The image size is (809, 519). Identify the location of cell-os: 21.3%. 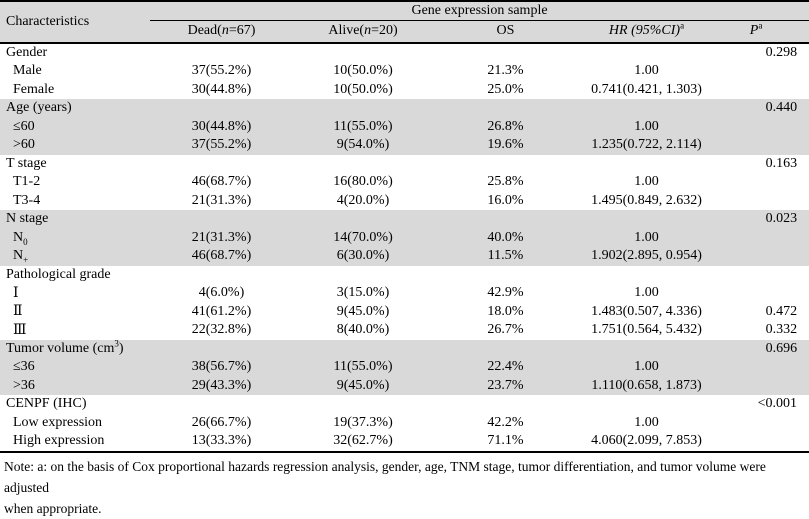
(505, 71).